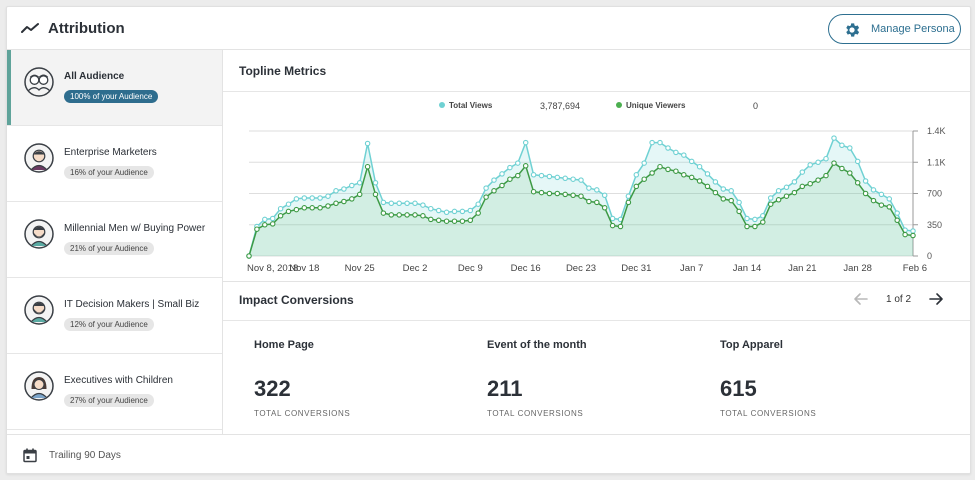  I want to click on conversion-label: TOTAL CONVERSIONS, so click(768, 413).